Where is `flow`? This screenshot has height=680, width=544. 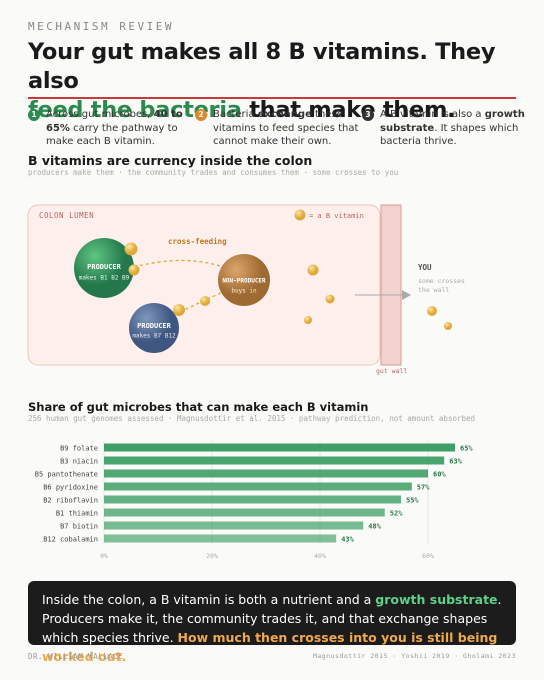 flow is located at coordinates (212, 297).